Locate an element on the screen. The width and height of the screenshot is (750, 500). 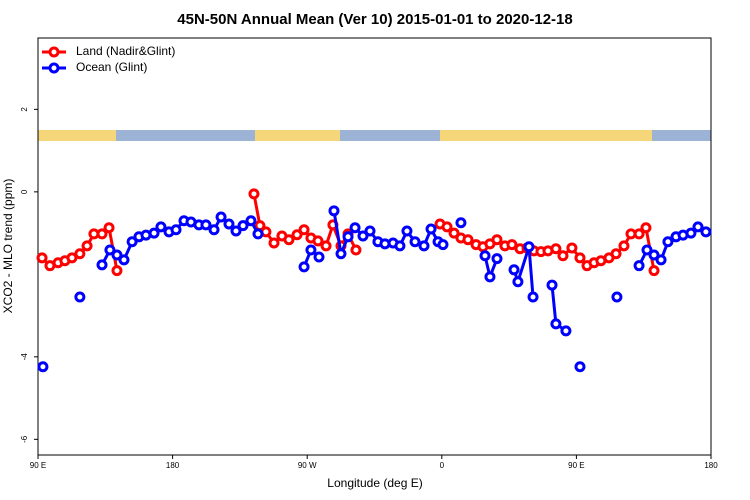
y-tick-label: -6 is located at coordinates (24, 439).